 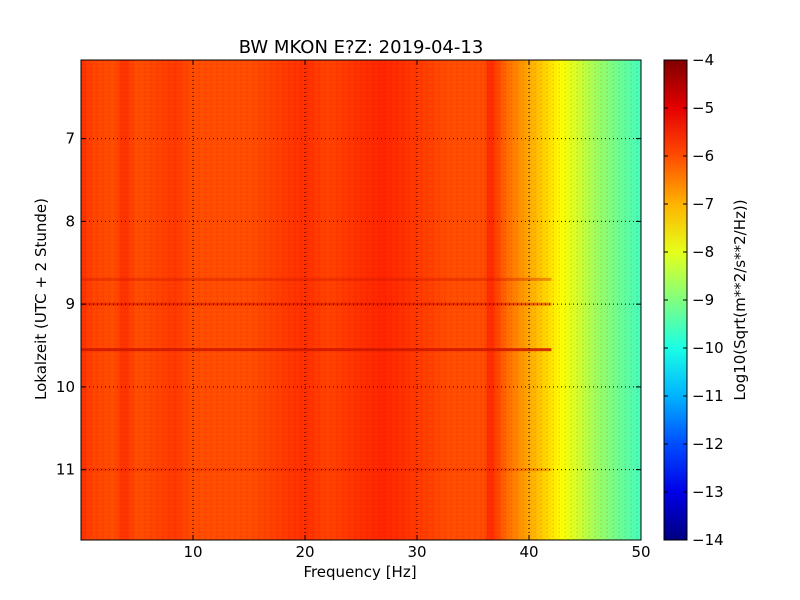 I want to click on x-tick-label: 40, so click(x=528, y=552).